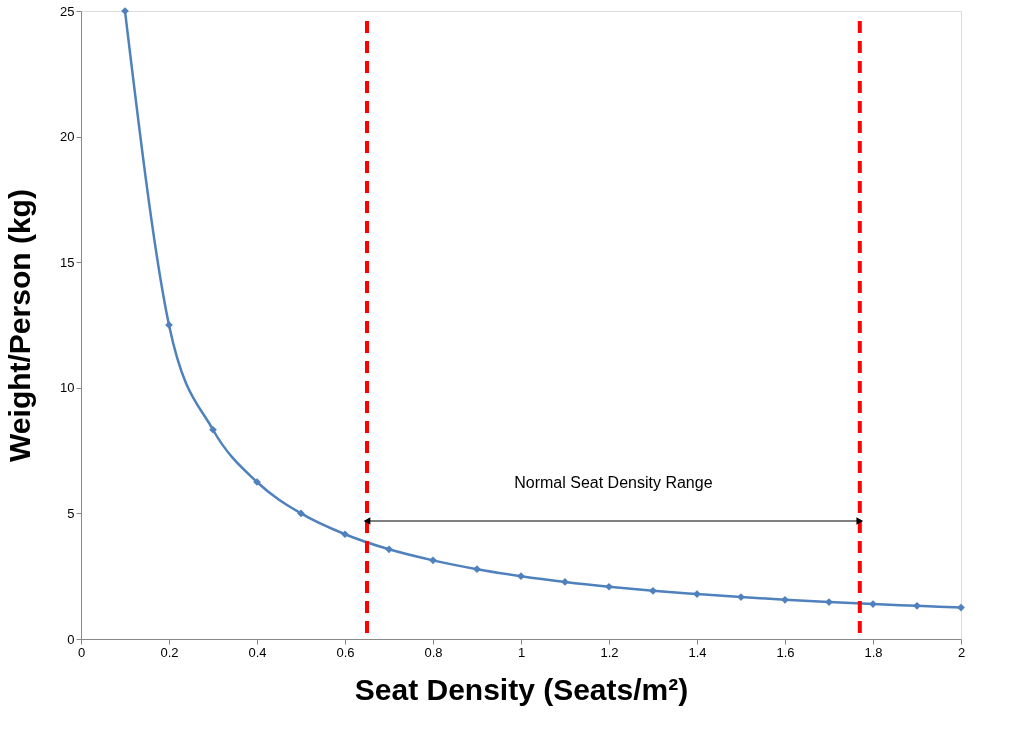 The width and height of the screenshot is (1018, 734). Describe the element at coordinates (71, 639) in the screenshot. I see `y-tick-label: 0` at that location.